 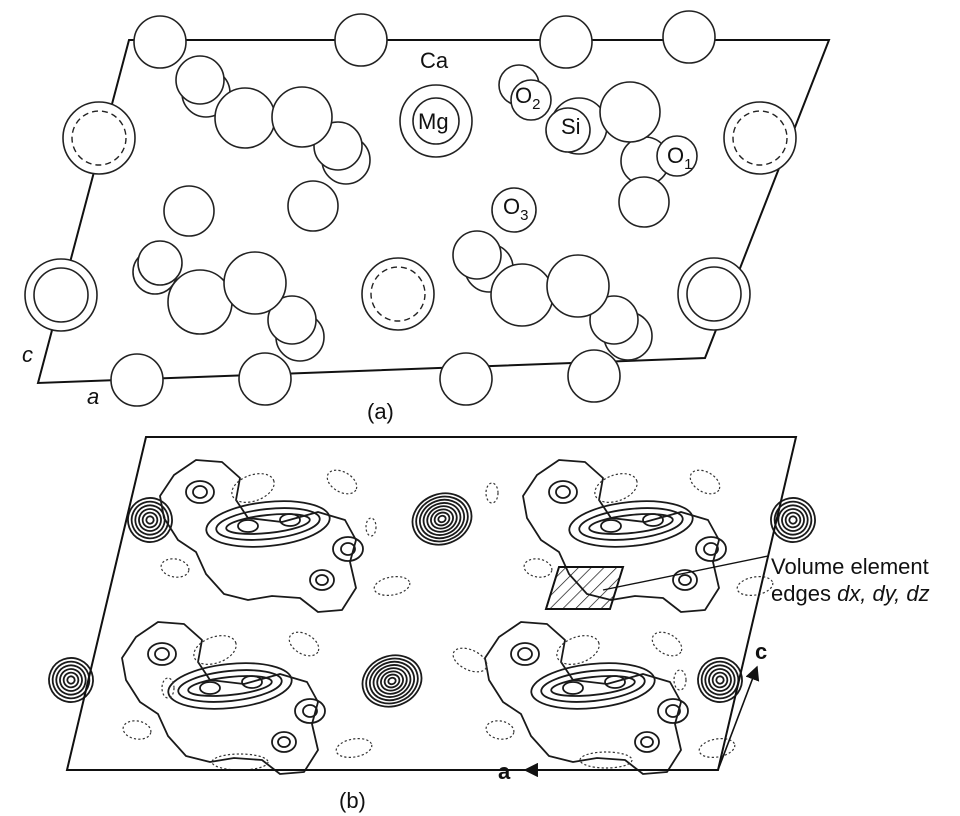 What do you see at coordinates (93, 396) in the screenshot?
I see `axis-label-a-a: a` at bounding box center [93, 396].